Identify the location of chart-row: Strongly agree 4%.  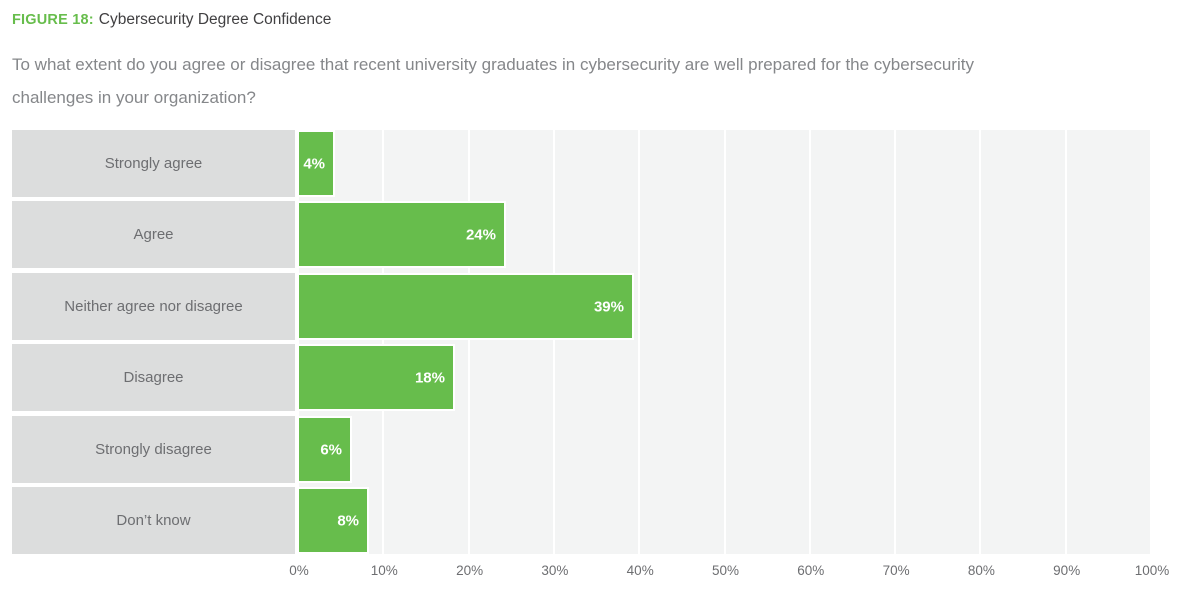
(589, 163).